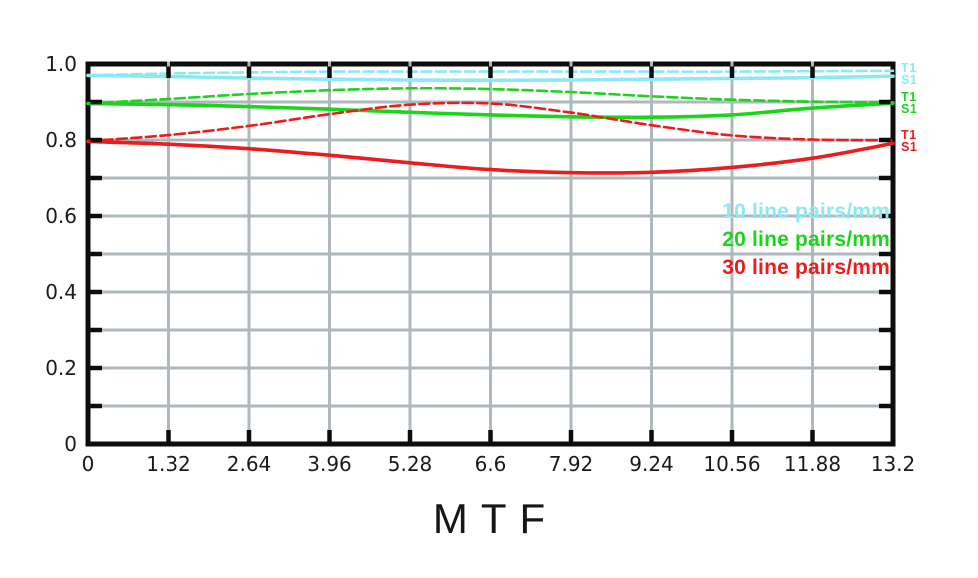 The width and height of the screenshot is (978, 578). I want to click on legend-item-30-line-pairs: 30 line pairs/mm, so click(806, 267).